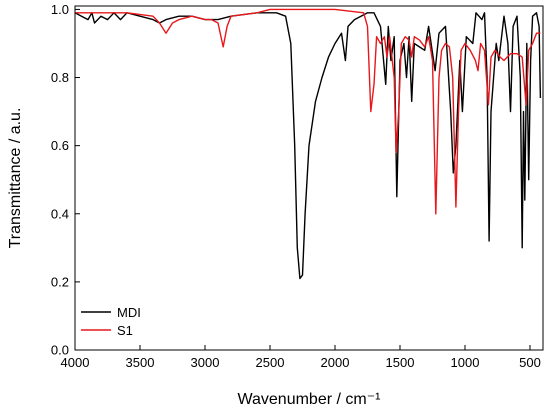 The width and height of the screenshot is (550, 419). Describe the element at coordinates (335, 362) in the screenshot. I see `x-tick-label: 2000` at that location.